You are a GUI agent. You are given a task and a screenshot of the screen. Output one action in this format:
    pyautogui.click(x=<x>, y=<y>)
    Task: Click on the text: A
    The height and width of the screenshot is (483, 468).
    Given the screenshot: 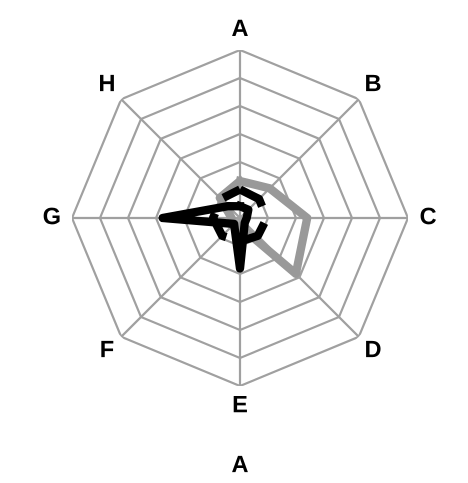 What is the action you would take?
    pyautogui.click(x=240, y=464)
    